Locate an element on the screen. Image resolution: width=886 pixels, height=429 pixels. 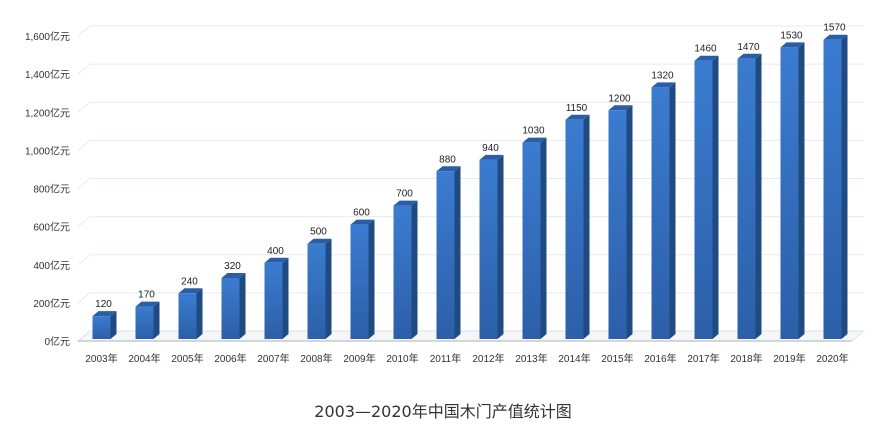
y-tick-label: 600亿元 is located at coordinates (51, 227).